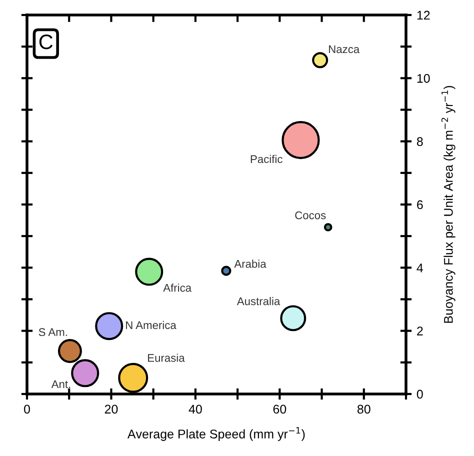 The height and width of the screenshot is (456, 474). What do you see at coordinates (46, 42) in the screenshot?
I see `annotation: C` at bounding box center [46, 42].